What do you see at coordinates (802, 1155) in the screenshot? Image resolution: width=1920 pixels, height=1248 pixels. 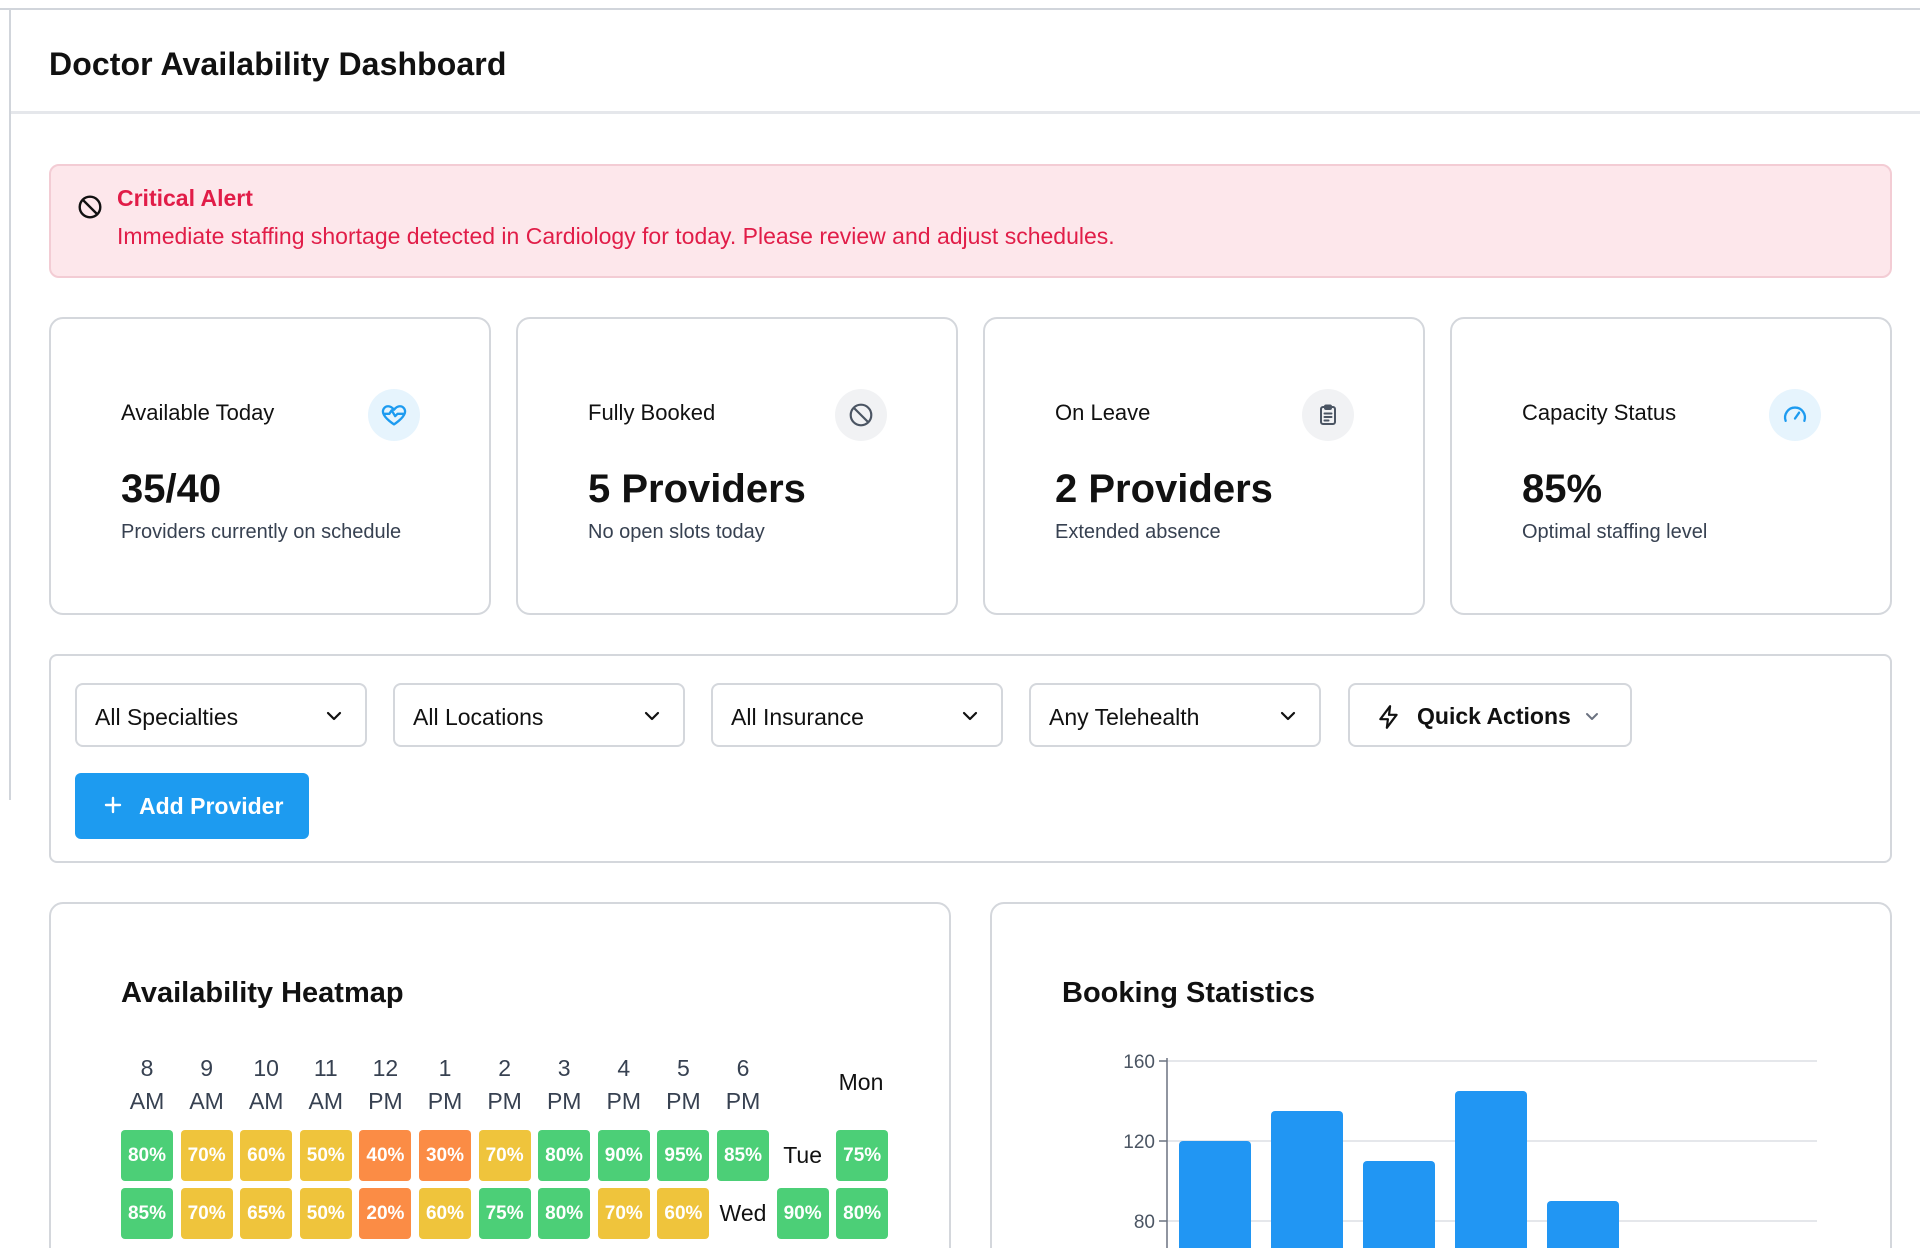 I see `day-label: Tue` at bounding box center [802, 1155].